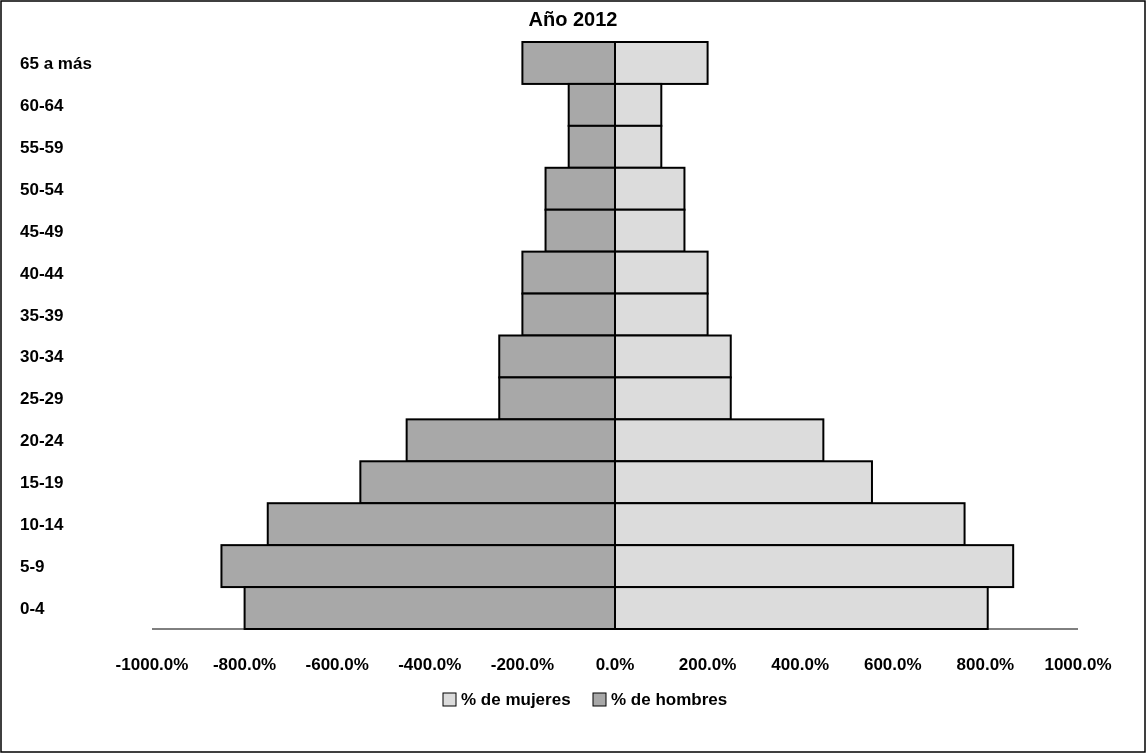  I want to click on x-tick-label: -400.0%, so click(430, 664).